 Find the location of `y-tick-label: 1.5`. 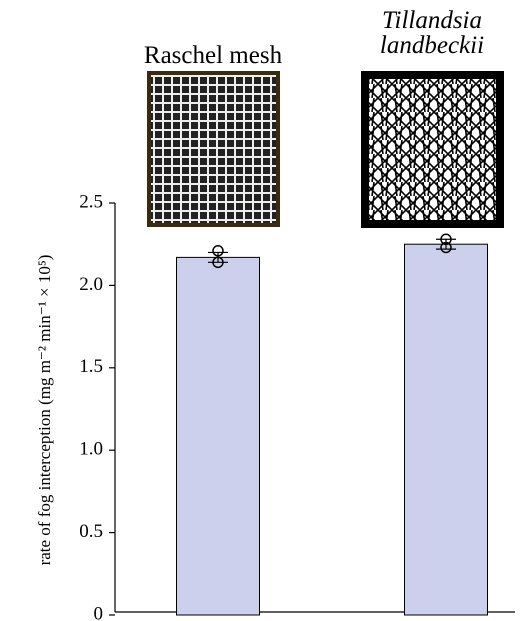

y-tick-label: 1.5 is located at coordinates (91, 366).